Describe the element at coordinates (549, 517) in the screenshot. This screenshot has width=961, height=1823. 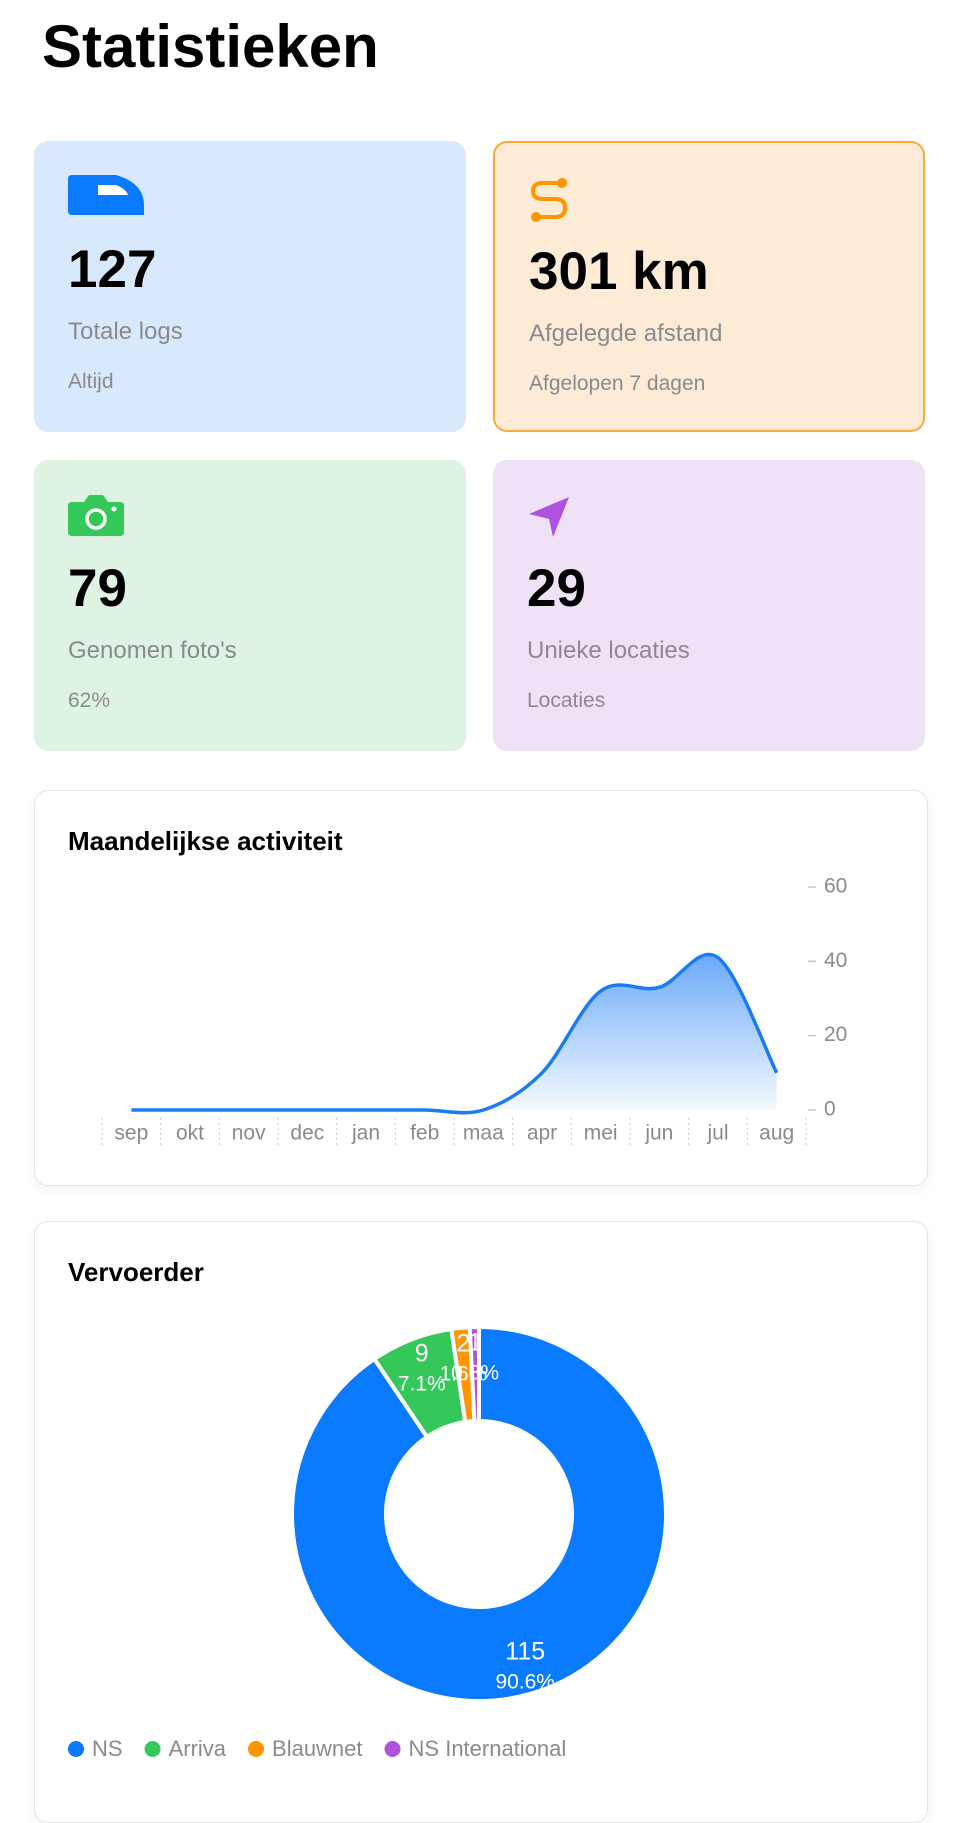
I see `location-icon` at that location.